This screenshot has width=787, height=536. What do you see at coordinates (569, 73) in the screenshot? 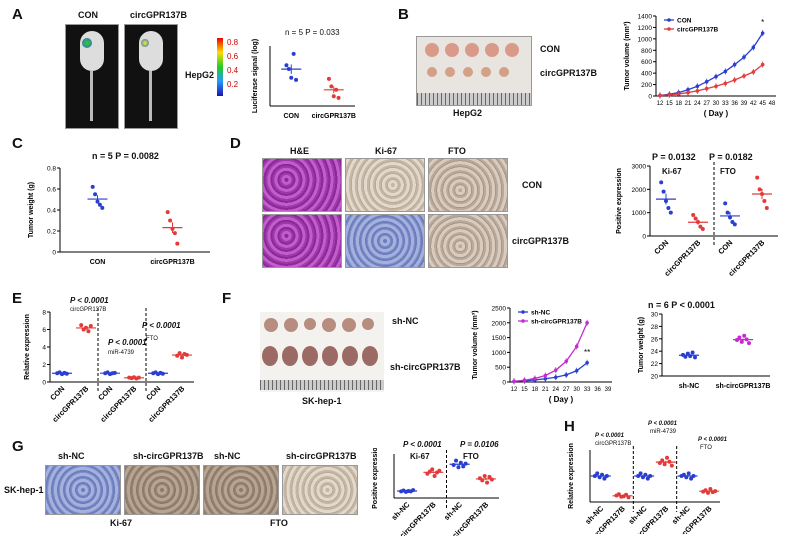
I see `b-circ-label: circGPR137B` at bounding box center [569, 73].